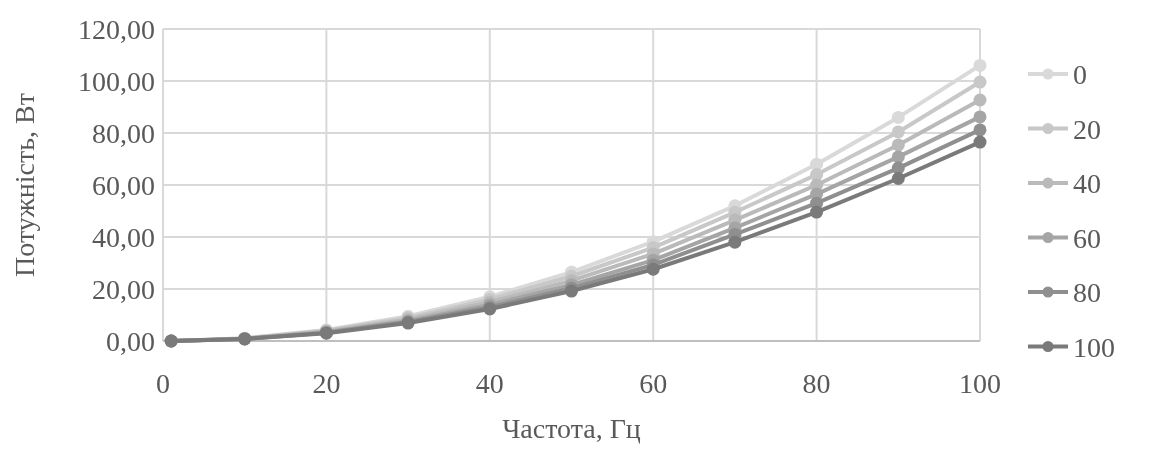 This screenshot has height=450, width=1169. I want to click on x-tick-label: 60, so click(653, 383).